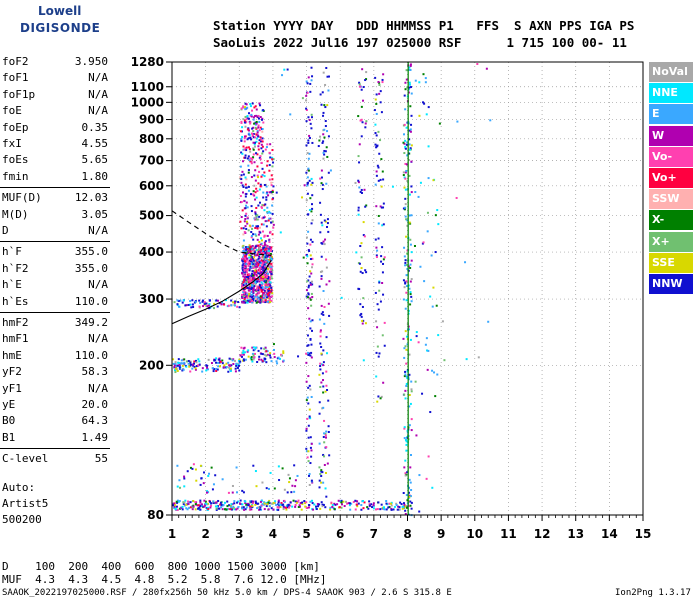 This screenshot has width=700, height=600. I want to click on param-label: yF2, so click(12, 372).